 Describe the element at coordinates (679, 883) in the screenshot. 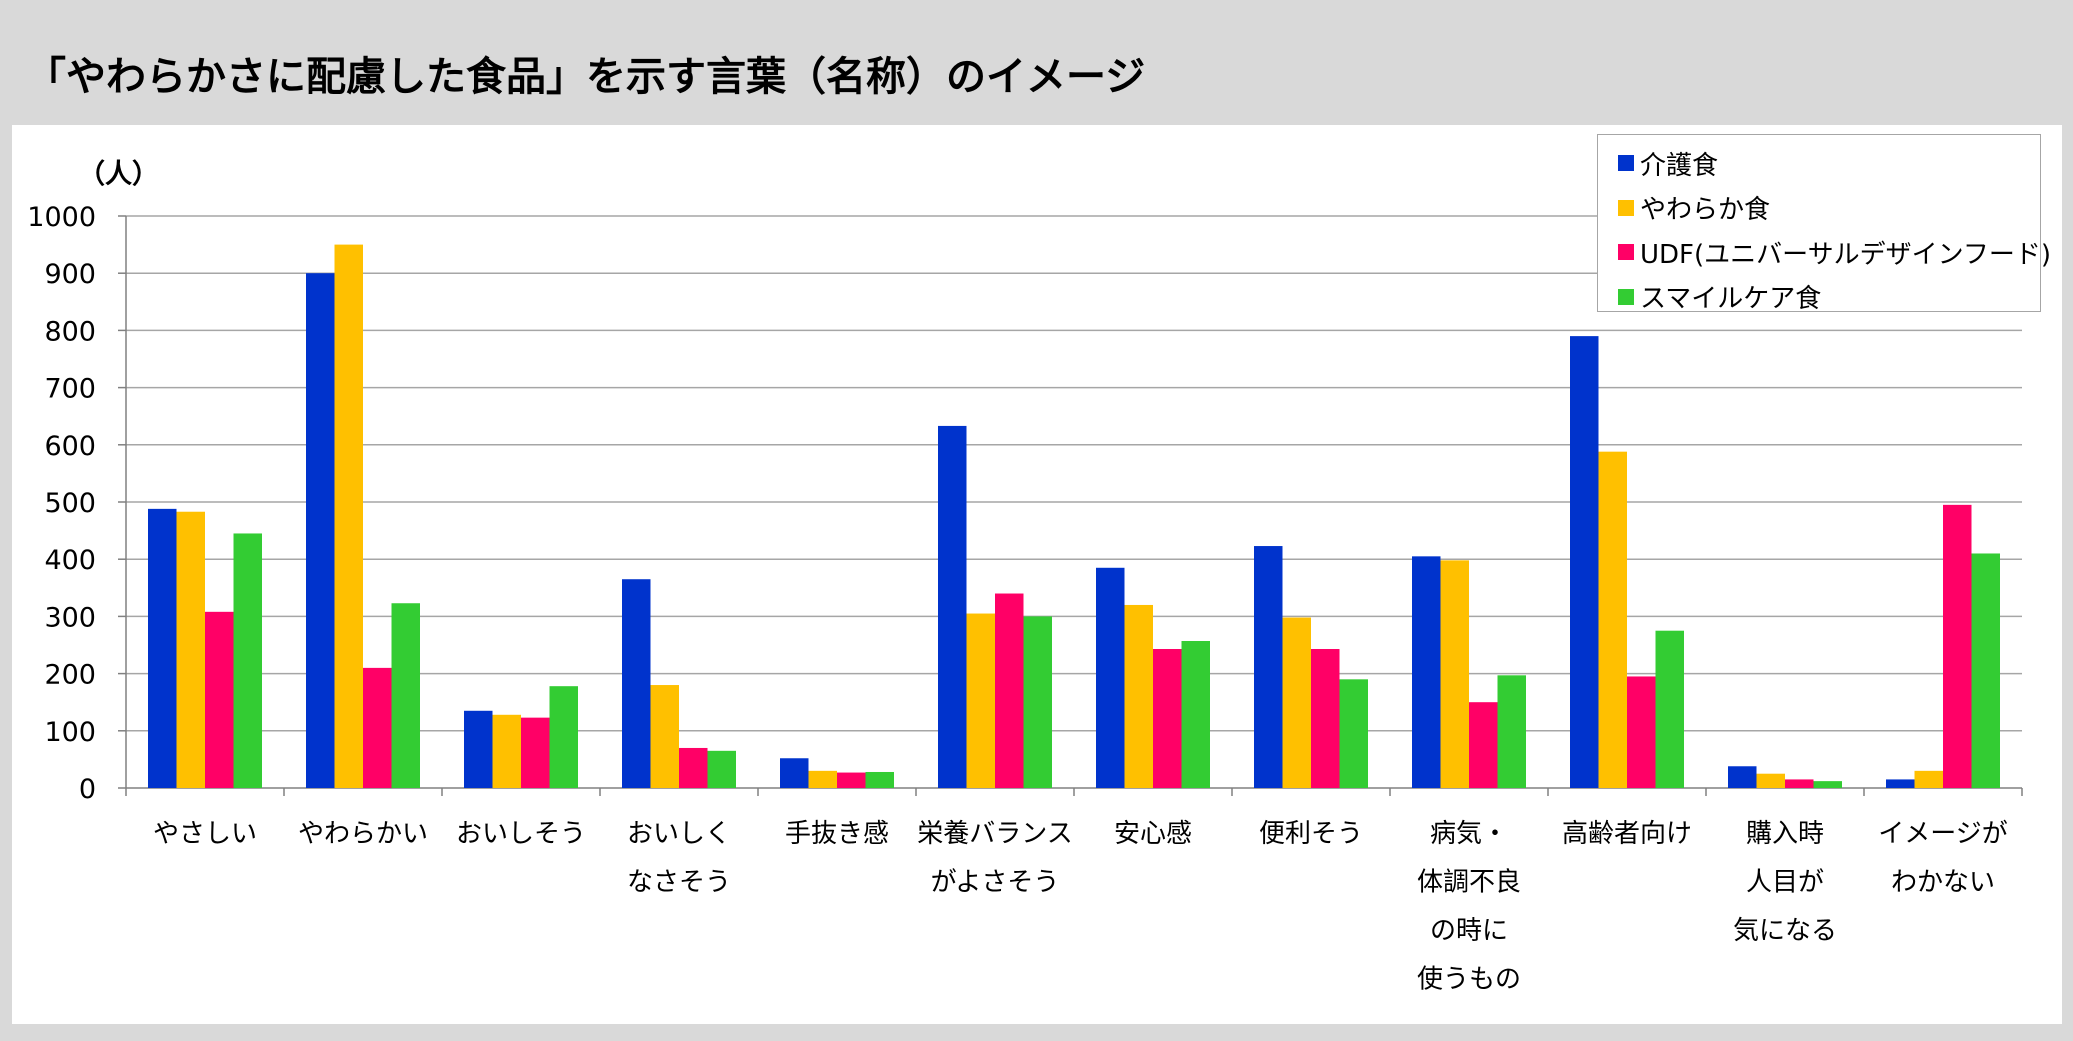

I see `x-tick-label: なさそう` at that location.